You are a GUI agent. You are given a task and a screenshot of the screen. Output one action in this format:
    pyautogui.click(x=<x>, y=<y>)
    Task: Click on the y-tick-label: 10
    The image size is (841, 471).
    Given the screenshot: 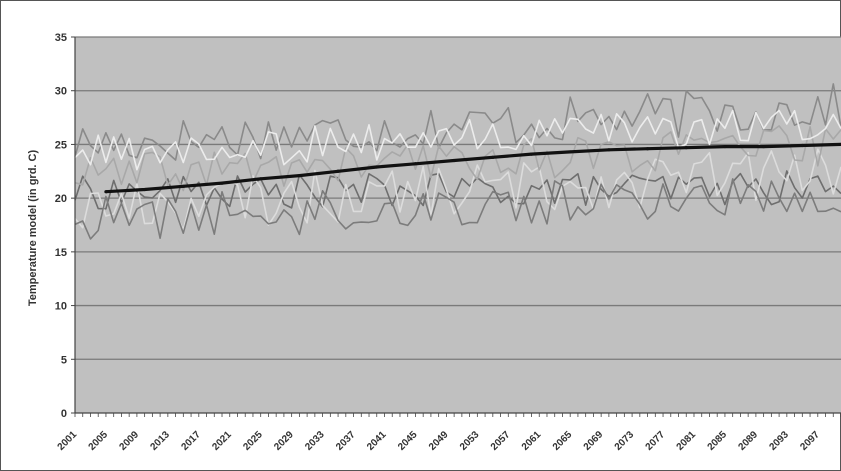 What is the action you would take?
    pyautogui.click(x=61, y=307)
    